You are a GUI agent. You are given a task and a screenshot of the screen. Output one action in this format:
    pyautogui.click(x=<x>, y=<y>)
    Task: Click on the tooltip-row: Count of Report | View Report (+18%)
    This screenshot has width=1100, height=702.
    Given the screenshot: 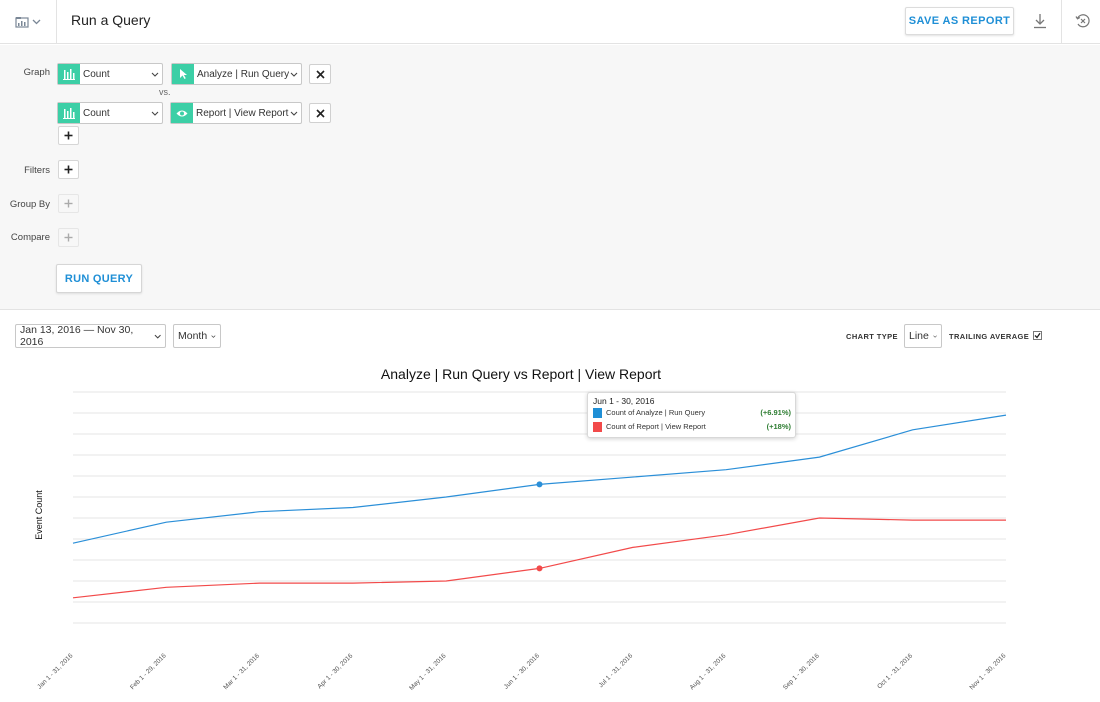 What is the action you would take?
    pyautogui.click(x=692, y=426)
    